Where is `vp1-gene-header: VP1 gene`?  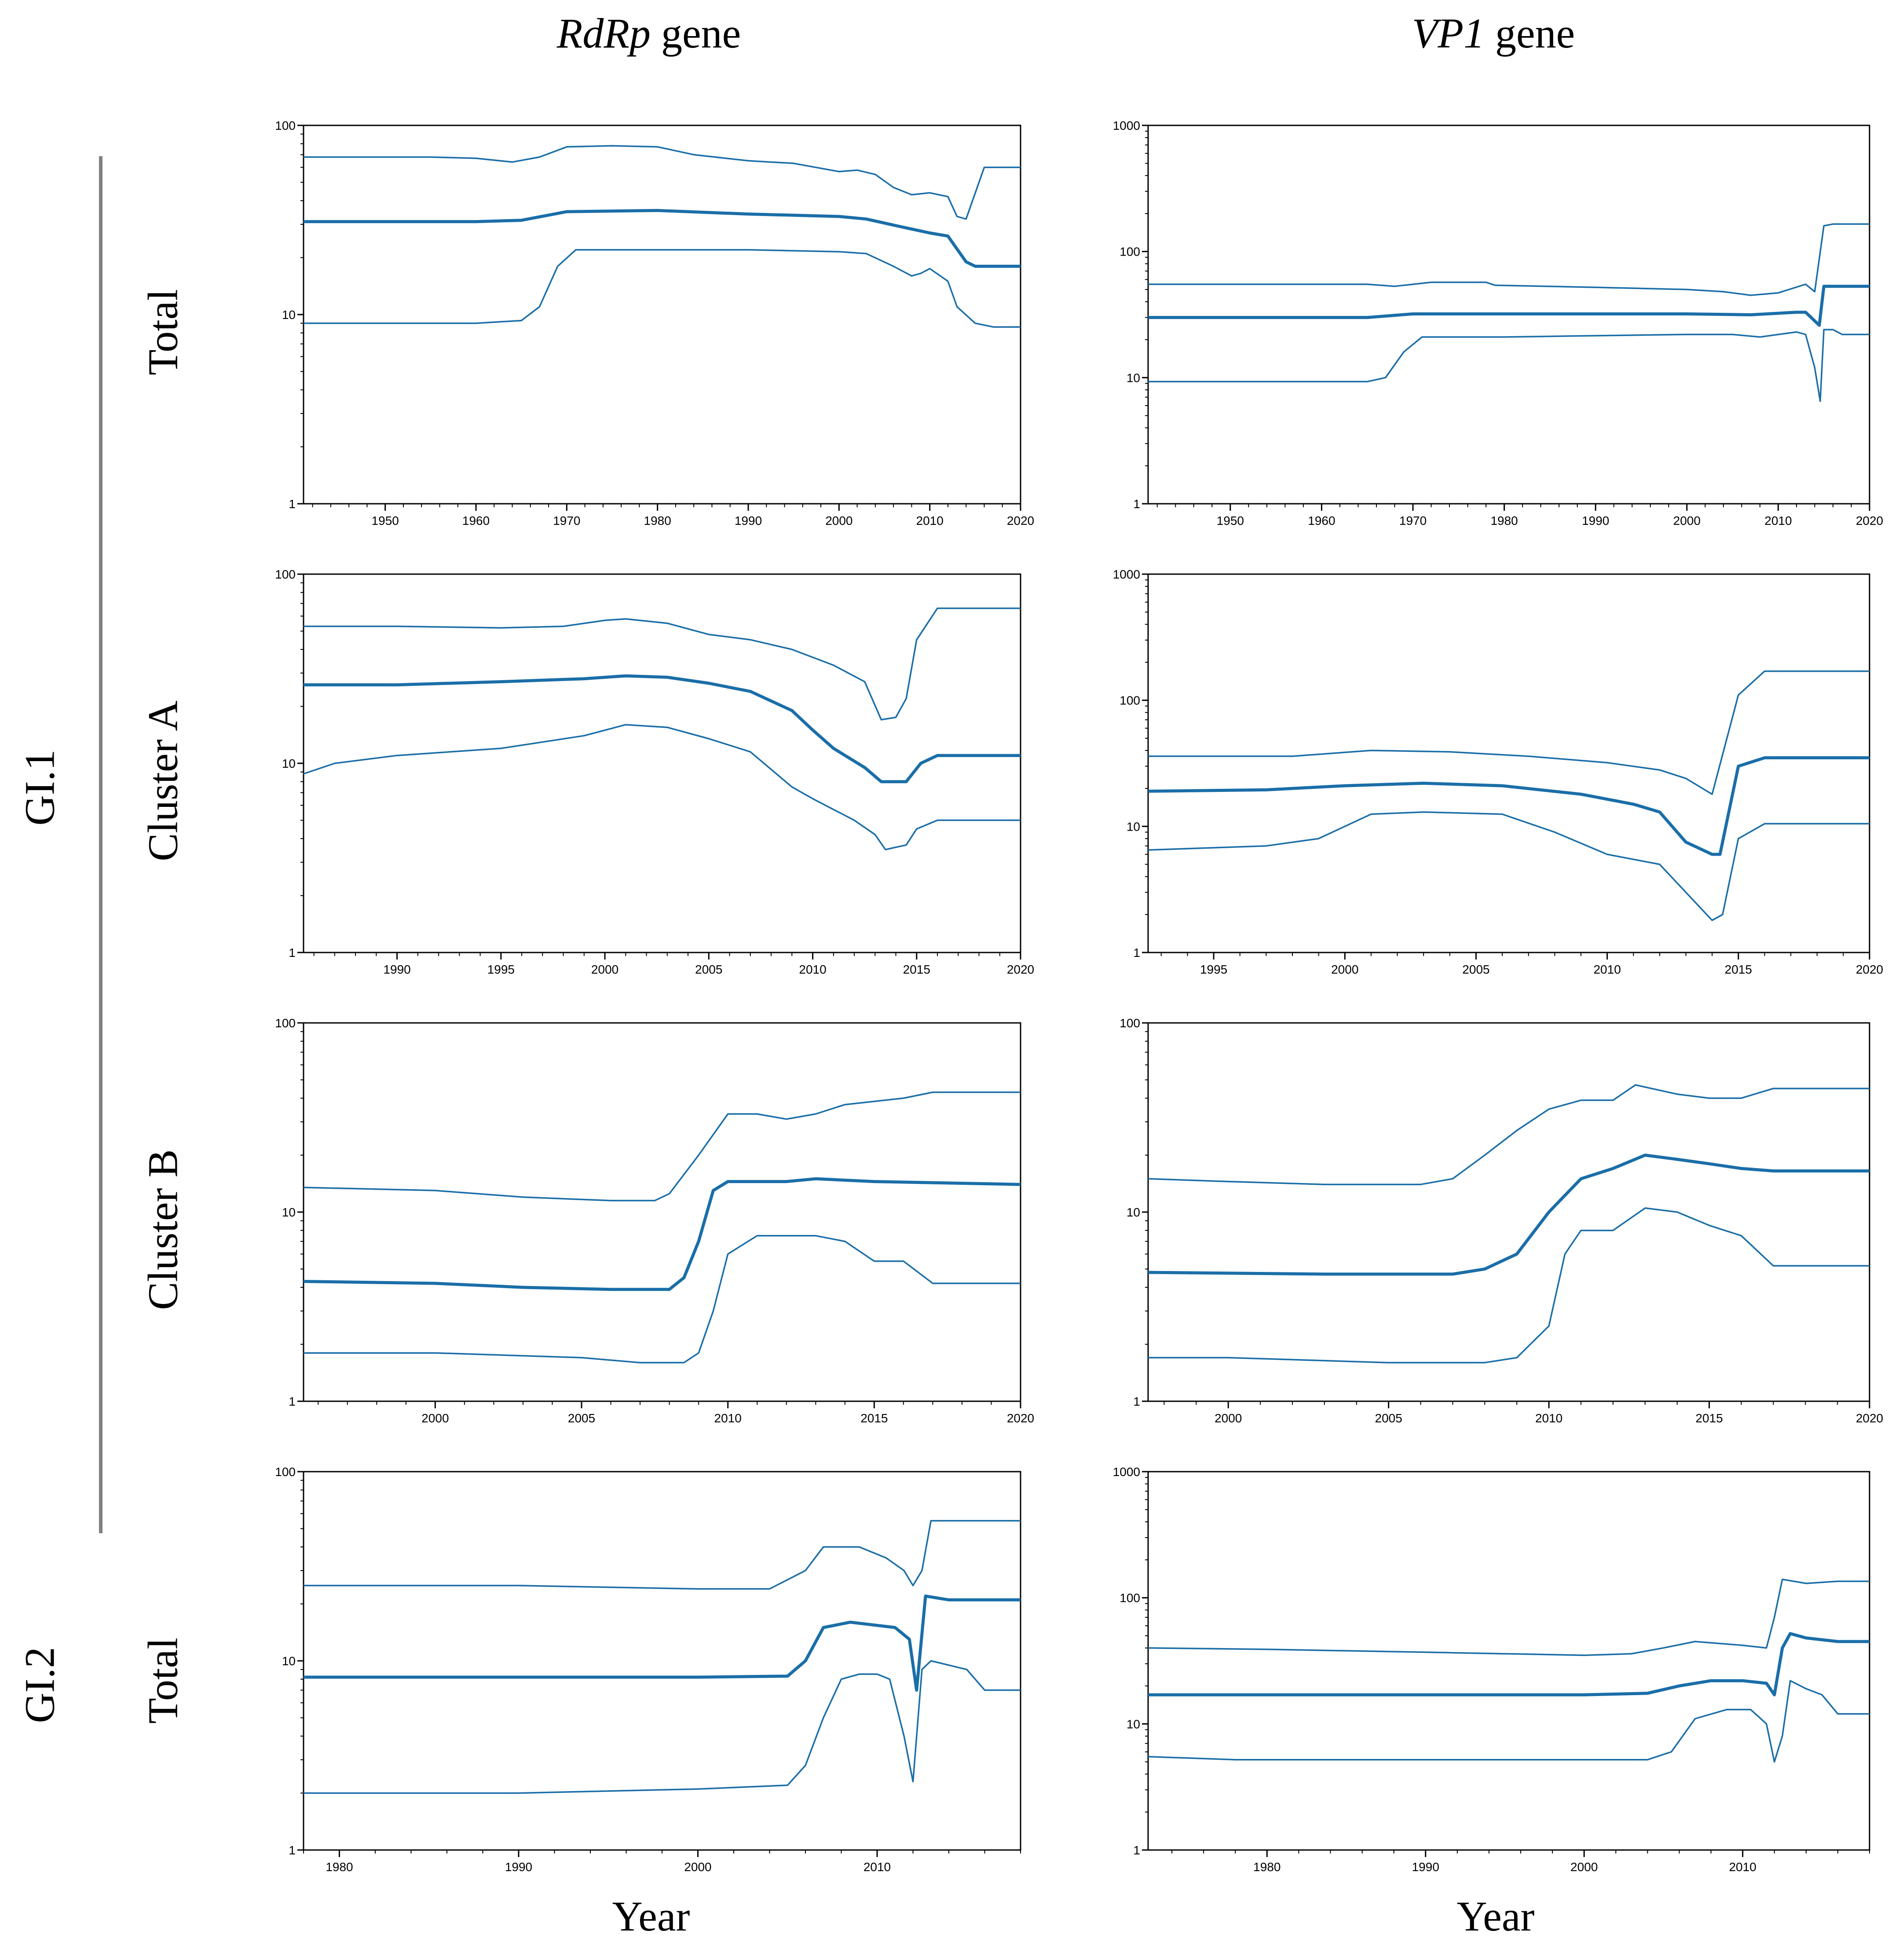 vp1-gene-header: VP1 gene is located at coordinates (1493, 34).